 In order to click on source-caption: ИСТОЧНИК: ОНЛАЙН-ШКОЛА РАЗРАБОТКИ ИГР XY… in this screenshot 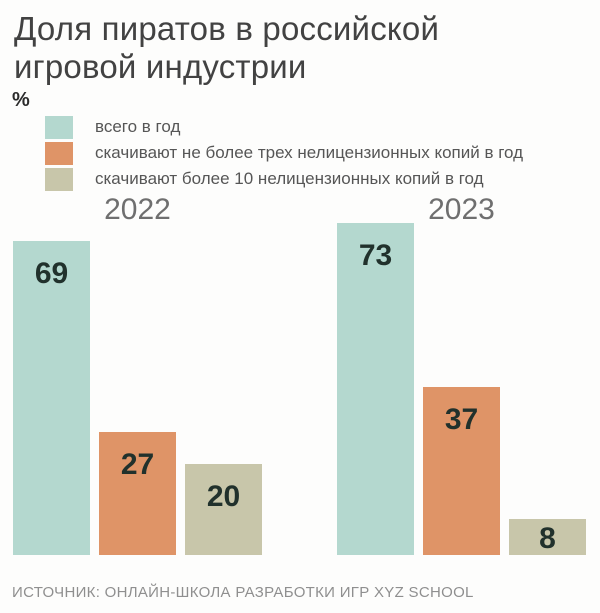, I will do `click(243, 592)`.